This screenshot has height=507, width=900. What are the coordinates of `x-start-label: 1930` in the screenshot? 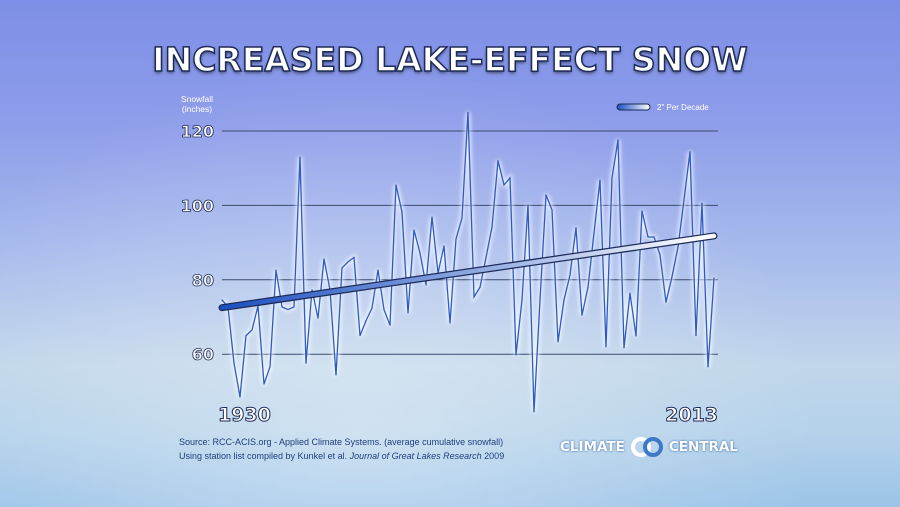 It's located at (244, 415).